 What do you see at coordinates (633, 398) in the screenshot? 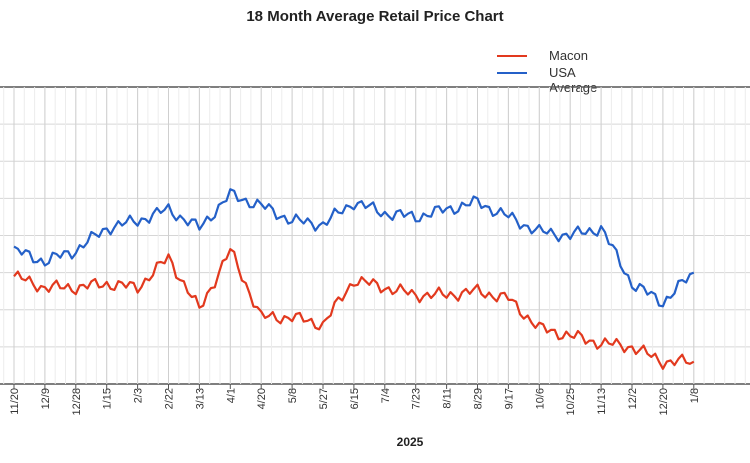
I see `x-tick-label: 12/2` at bounding box center [633, 398].